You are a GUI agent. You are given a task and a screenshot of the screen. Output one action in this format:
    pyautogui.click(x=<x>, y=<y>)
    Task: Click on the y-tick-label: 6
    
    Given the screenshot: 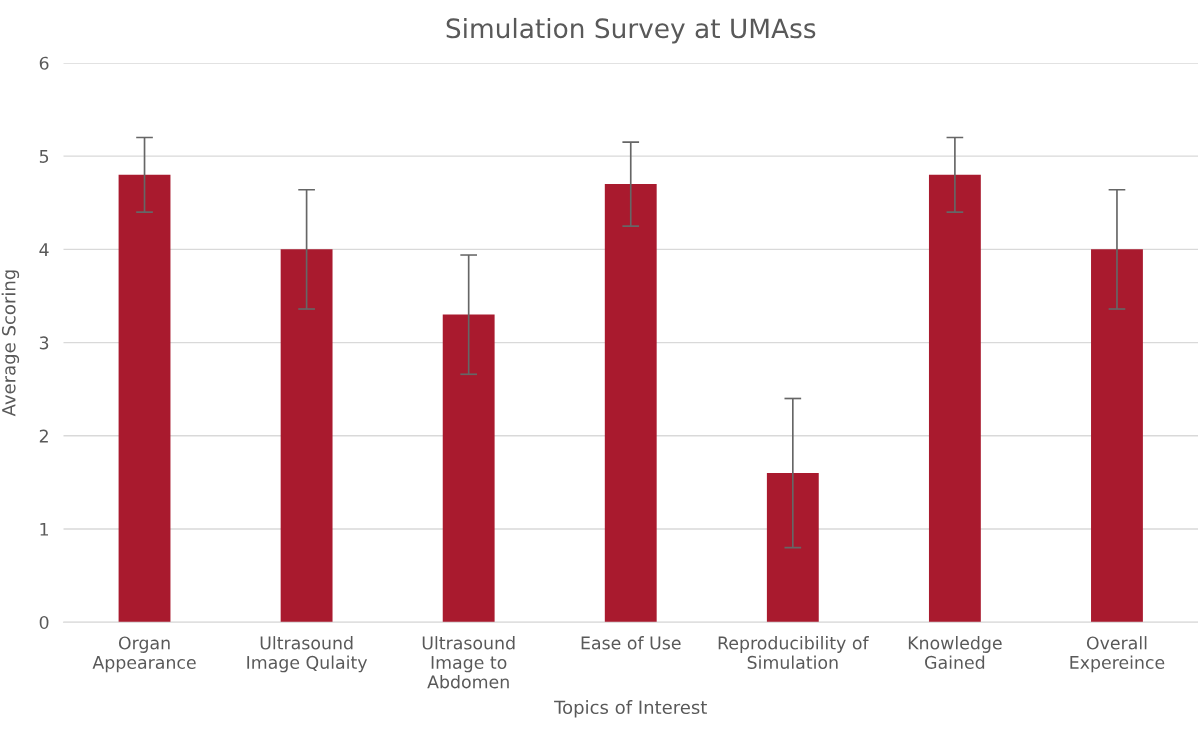 What is the action you would take?
    pyautogui.click(x=44, y=63)
    